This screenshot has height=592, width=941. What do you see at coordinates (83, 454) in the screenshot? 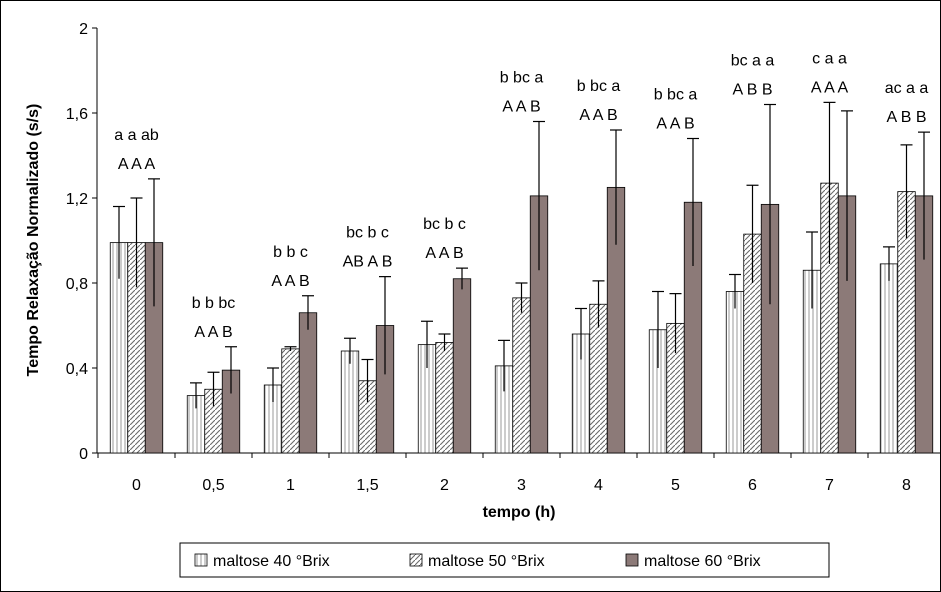
I see `y-tick-label: 0` at bounding box center [83, 454].